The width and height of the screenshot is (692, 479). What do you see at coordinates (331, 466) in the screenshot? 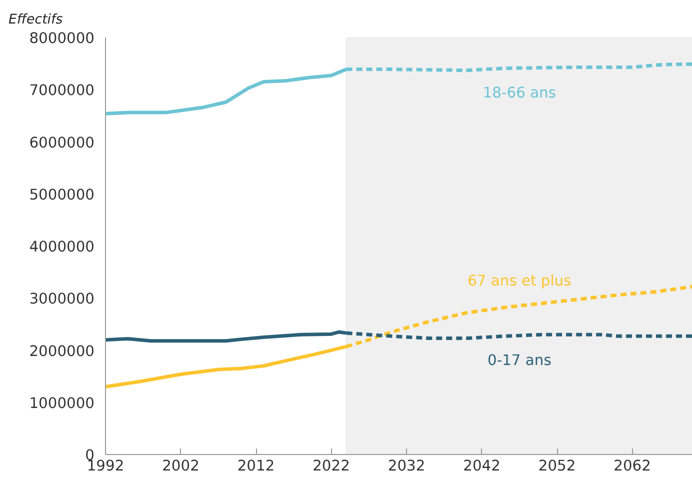
I see `x-tick-label: 2022` at bounding box center [331, 466].